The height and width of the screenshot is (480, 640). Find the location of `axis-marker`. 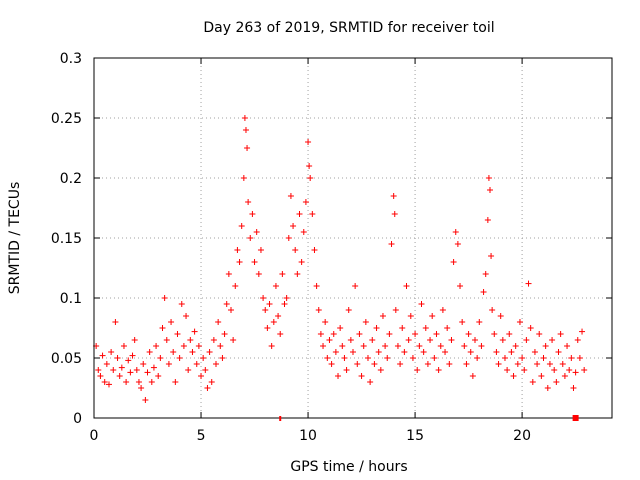

axis-marker is located at coordinates (575, 418).